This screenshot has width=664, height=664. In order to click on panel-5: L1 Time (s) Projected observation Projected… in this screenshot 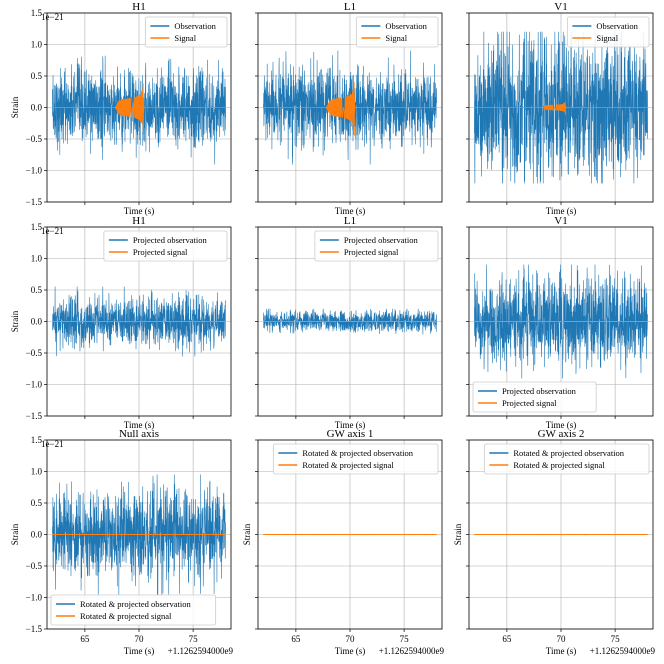, I will do `click(349, 322)`.